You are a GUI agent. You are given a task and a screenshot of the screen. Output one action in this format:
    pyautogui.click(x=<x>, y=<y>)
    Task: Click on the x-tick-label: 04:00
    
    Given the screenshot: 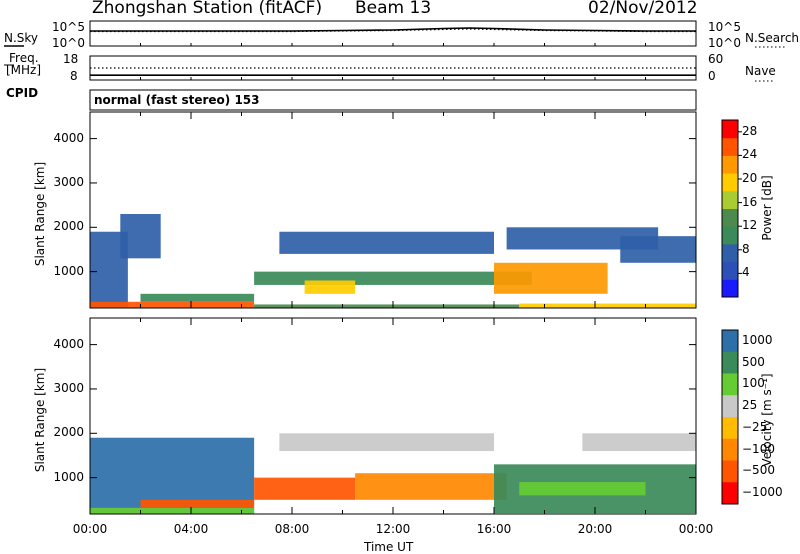 What is the action you would take?
    pyautogui.click(x=191, y=529)
    